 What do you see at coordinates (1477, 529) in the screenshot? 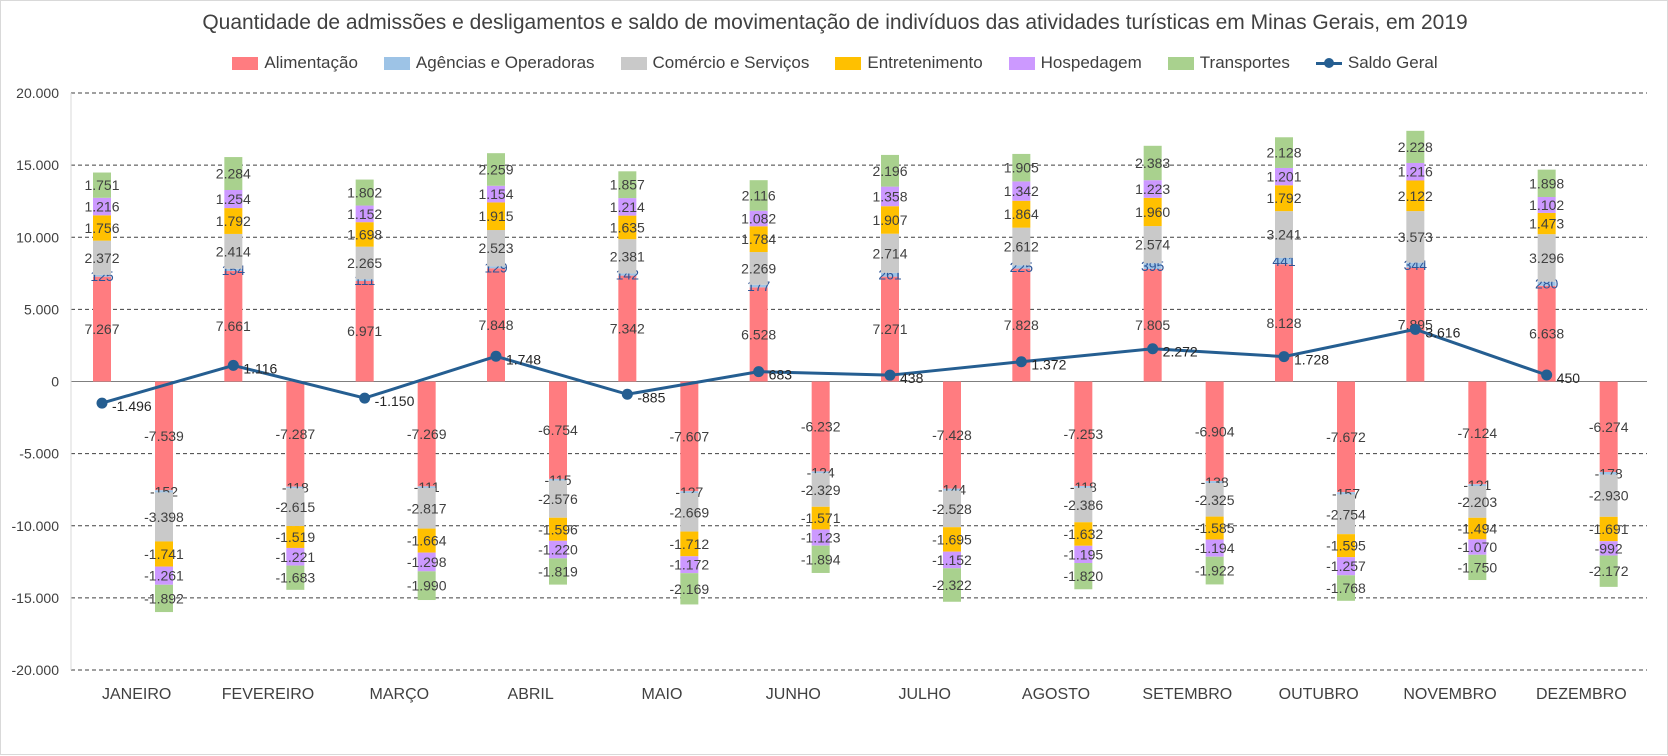
I see `data-label: -1.494` at bounding box center [1477, 529].